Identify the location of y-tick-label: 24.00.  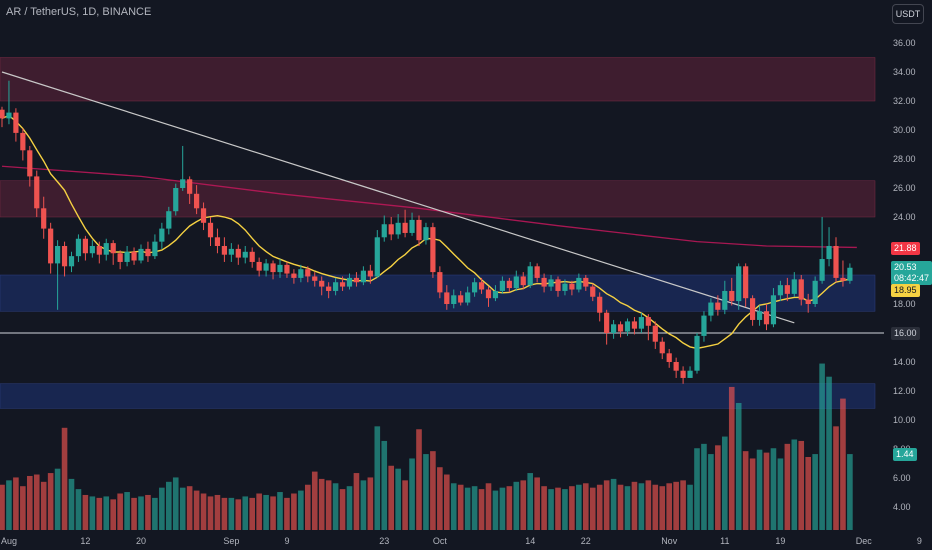
(904, 217).